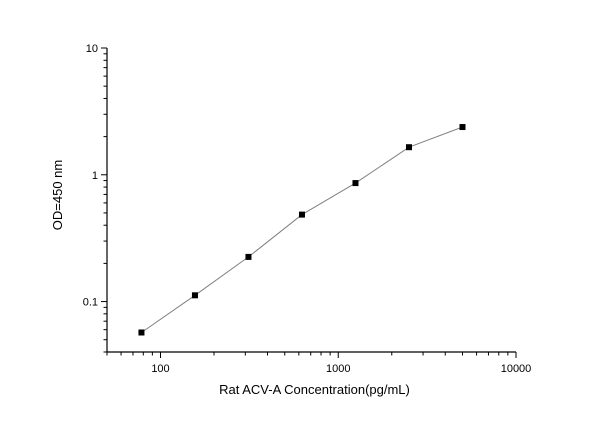 This screenshot has height=426, width=600. What do you see at coordinates (95, 176) in the screenshot?
I see `y-tick-label: 1` at bounding box center [95, 176].